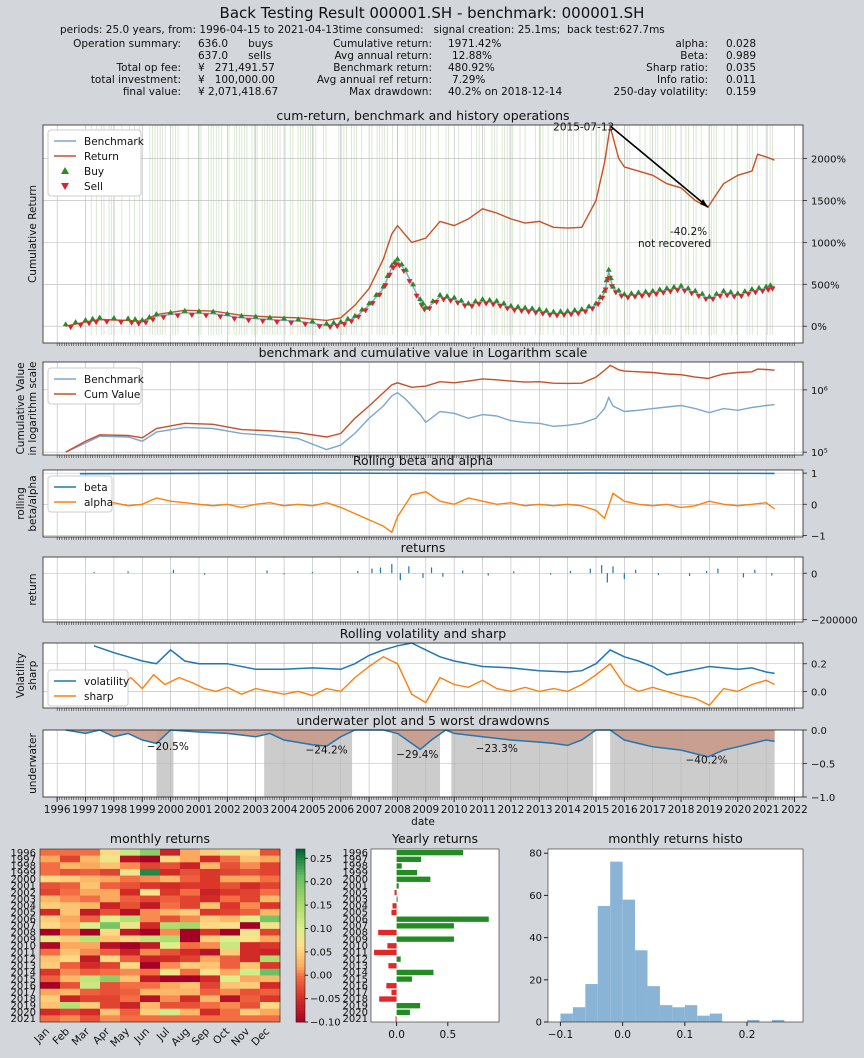 The width and height of the screenshot is (864, 1058). What do you see at coordinates (741, 80) in the screenshot?
I see `summary-value: 0.011` at bounding box center [741, 80].